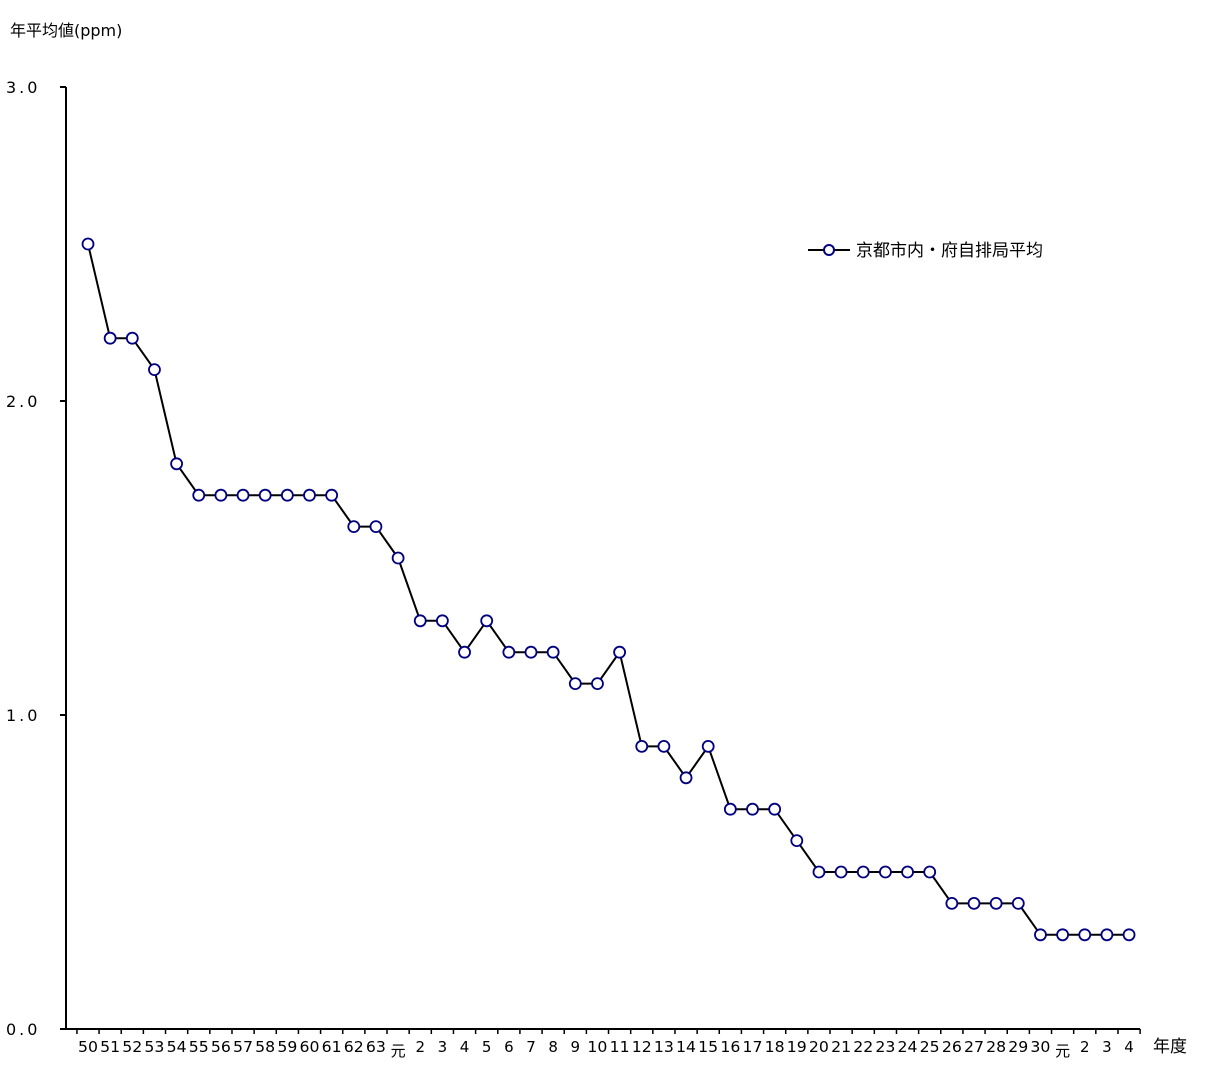  What do you see at coordinates (509, 1047) in the screenshot?
I see `x-tick-label: 6` at bounding box center [509, 1047].